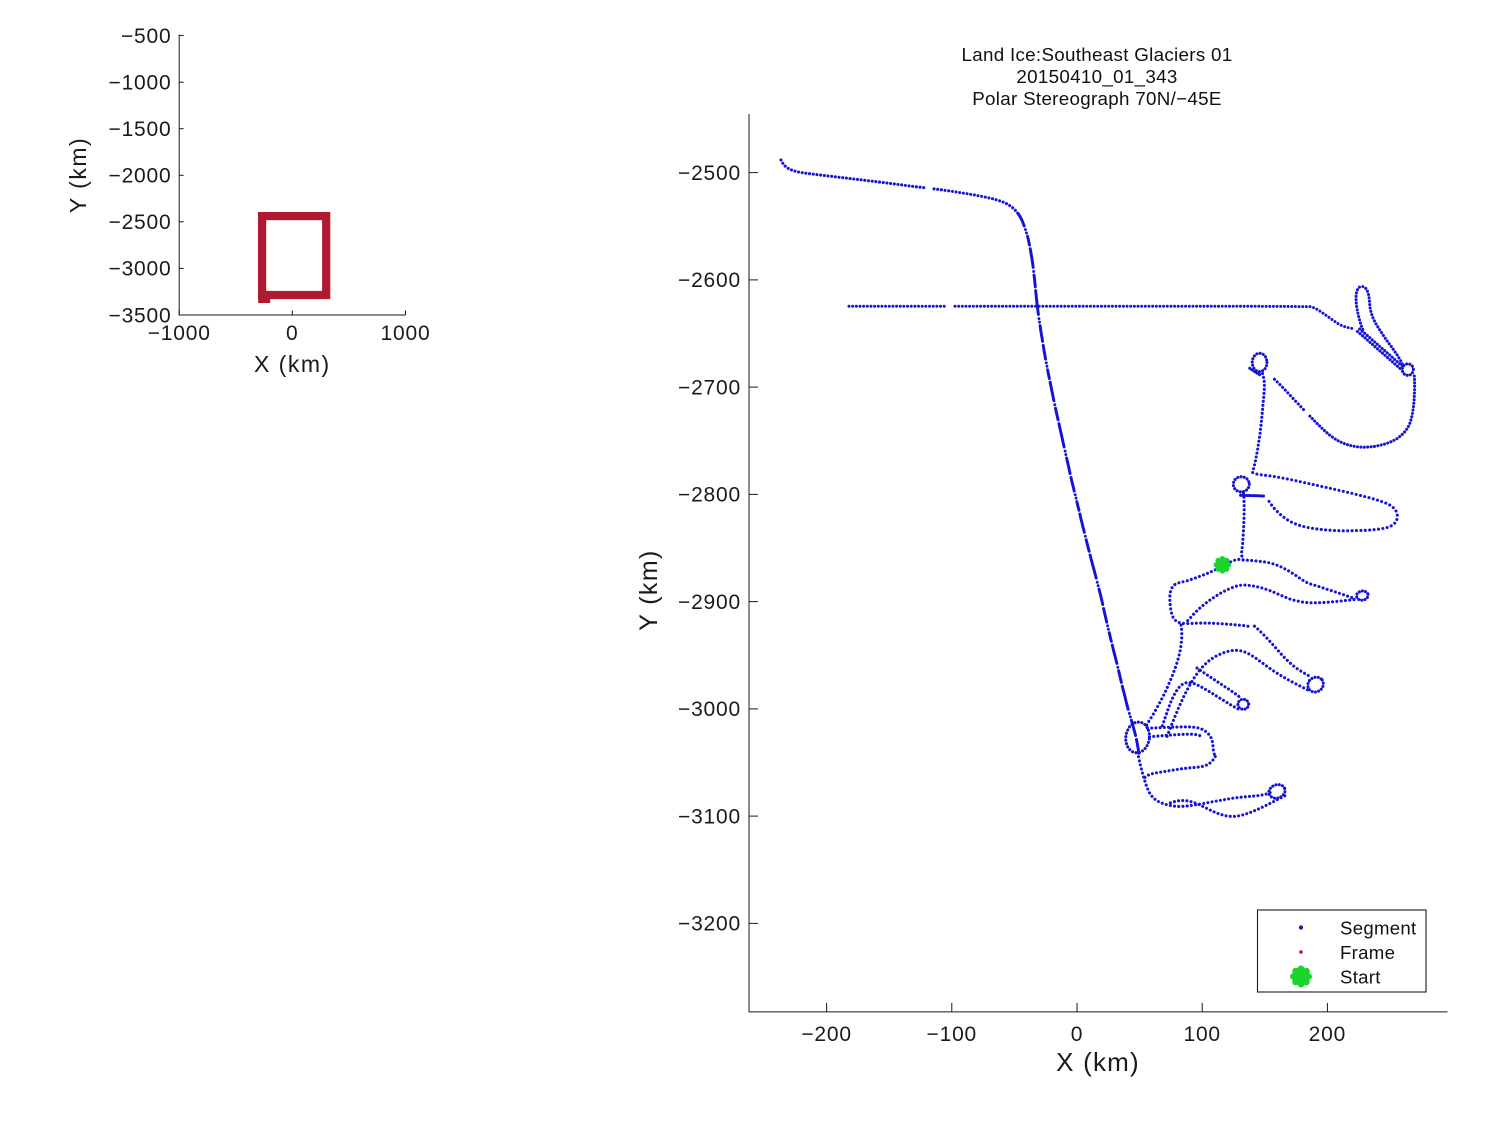 The image size is (1500, 1130). What do you see at coordinates (952, 1034) in the screenshot?
I see `svg-text: −100` at bounding box center [952, 1034].